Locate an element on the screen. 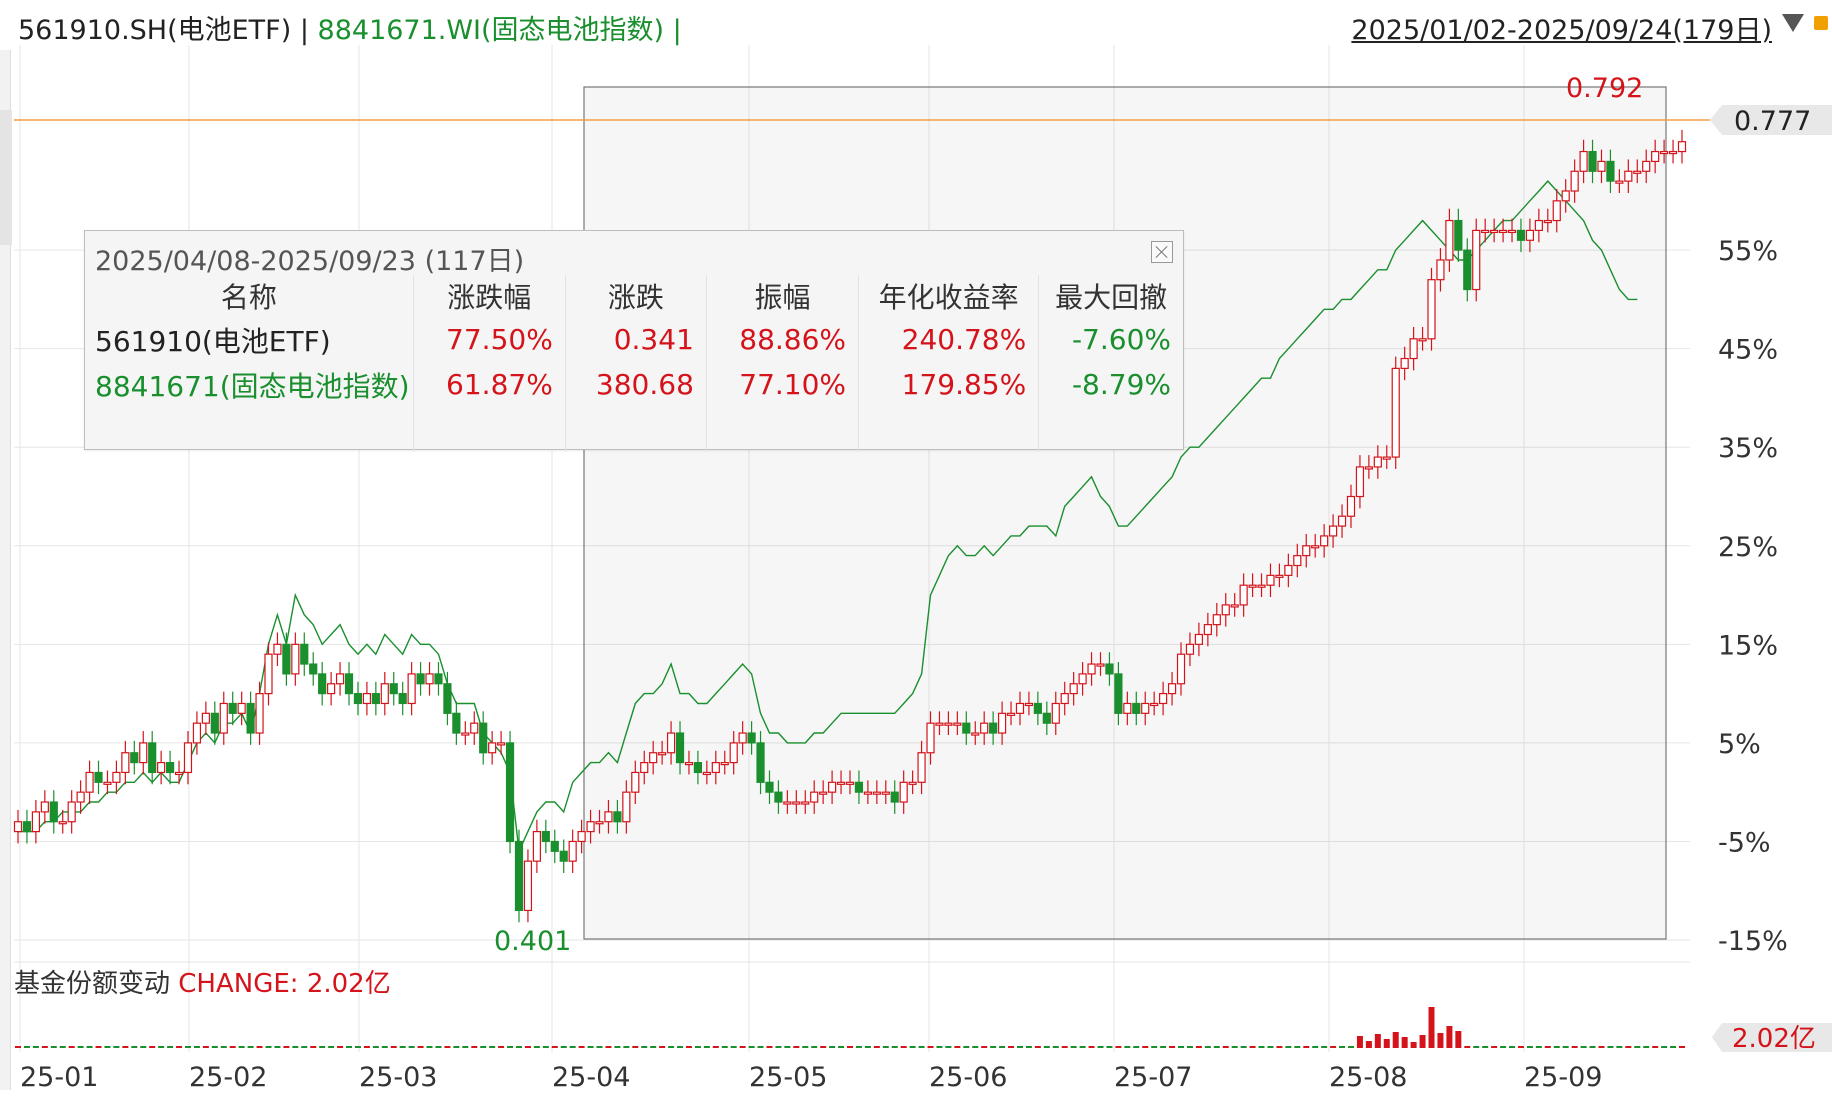 The height and width of the screenshot is (1096, 1832). etf-symbol: 561910.SH(电池ETF) | is located at coordinates (163, 30).